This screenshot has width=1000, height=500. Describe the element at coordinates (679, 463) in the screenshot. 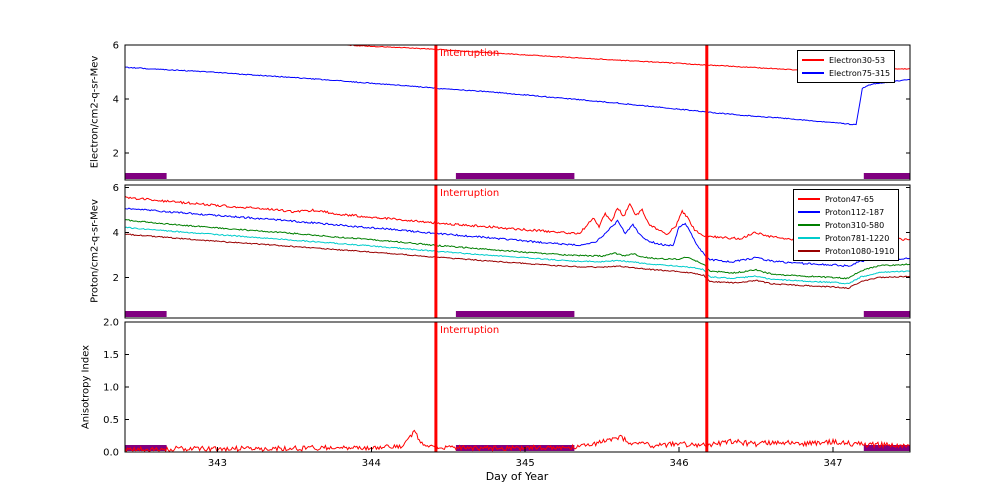

I see `x-tick-label: 346` at that location.